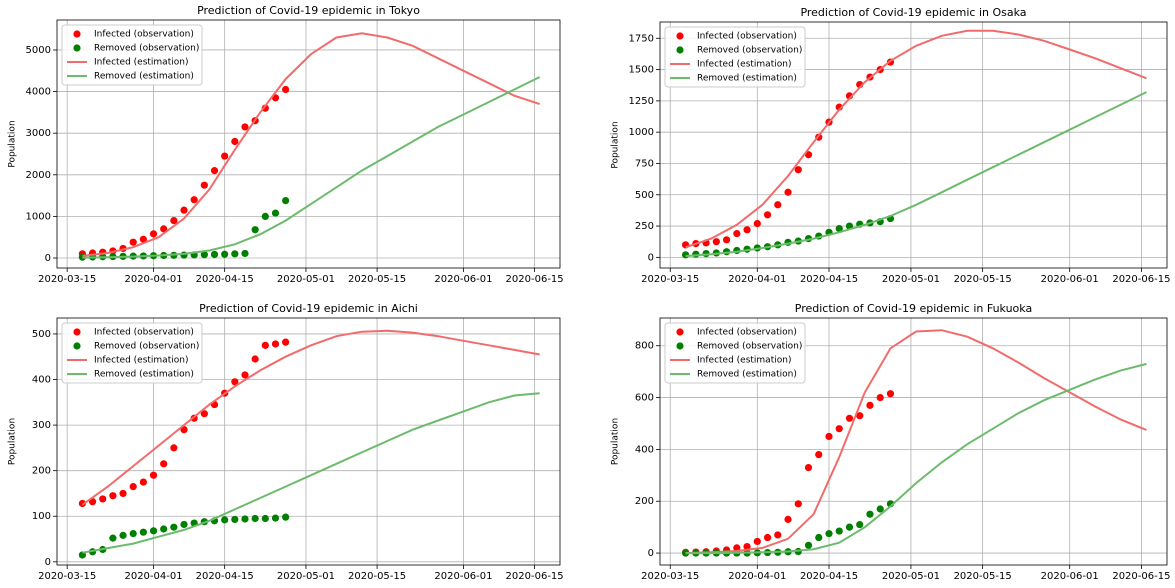  Describe the element at coordinates (41, 380) in the screenshot. I see `y-tick-label: 400` at that location.